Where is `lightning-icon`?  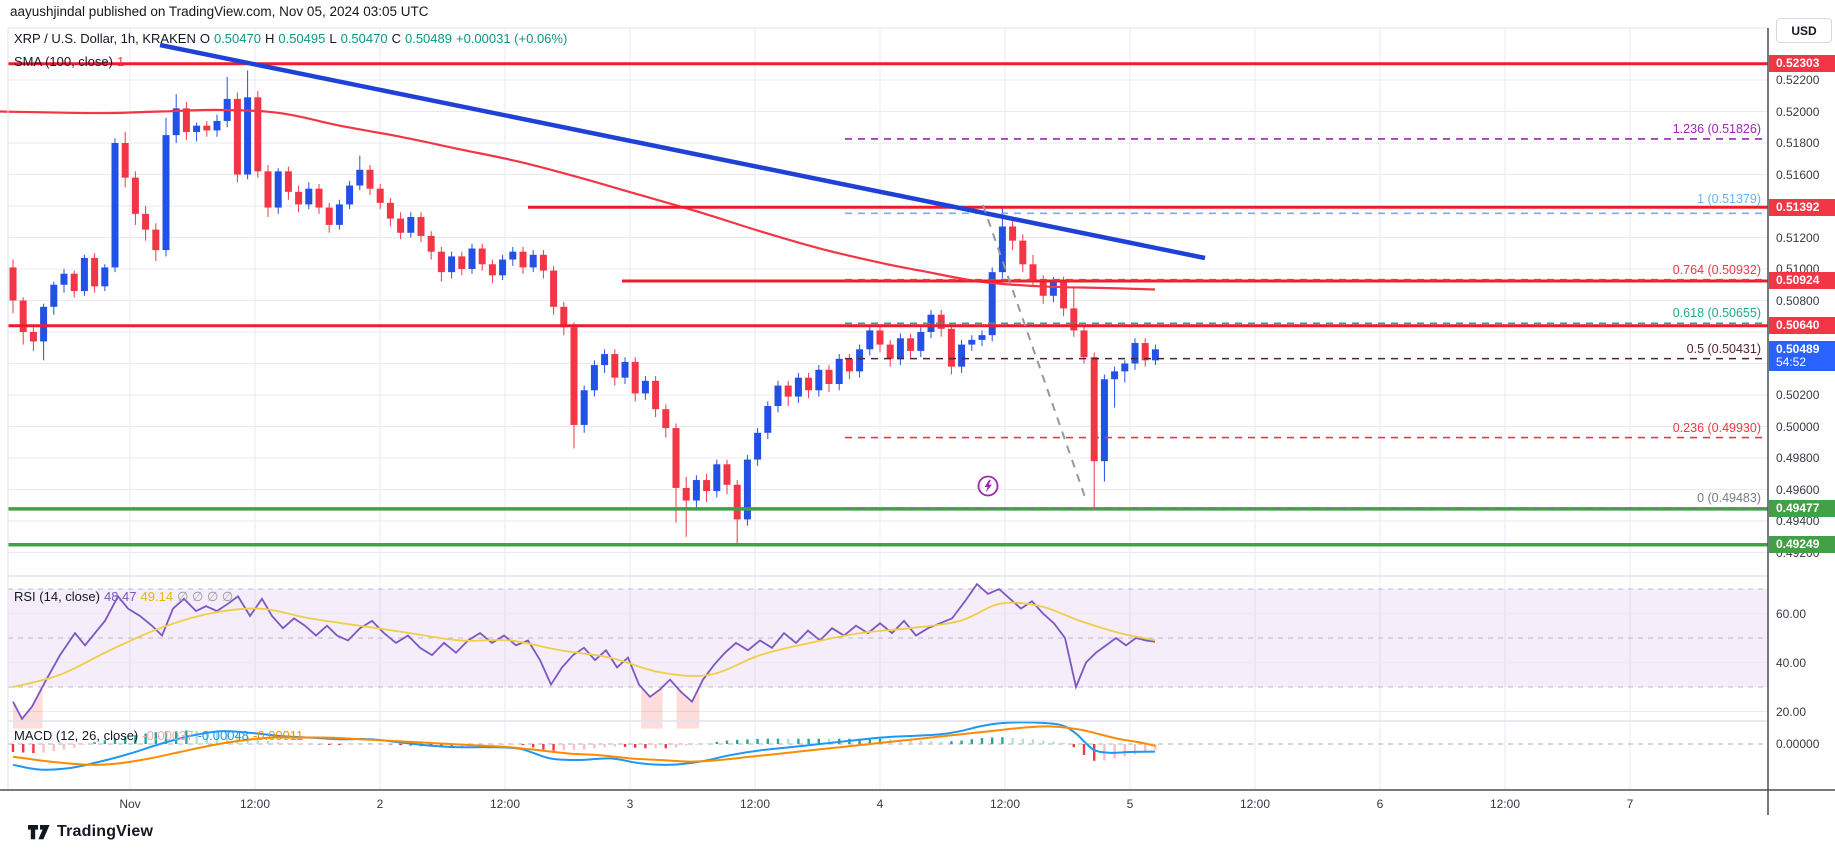 lightning-icon is located at coordinates (988, 486).